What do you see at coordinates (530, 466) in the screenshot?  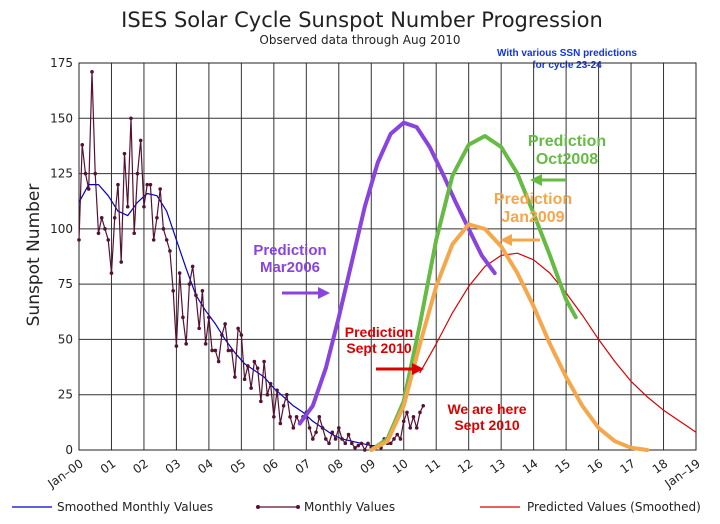 I see `x-tick-label: 14` at bounding box center [530, 466].